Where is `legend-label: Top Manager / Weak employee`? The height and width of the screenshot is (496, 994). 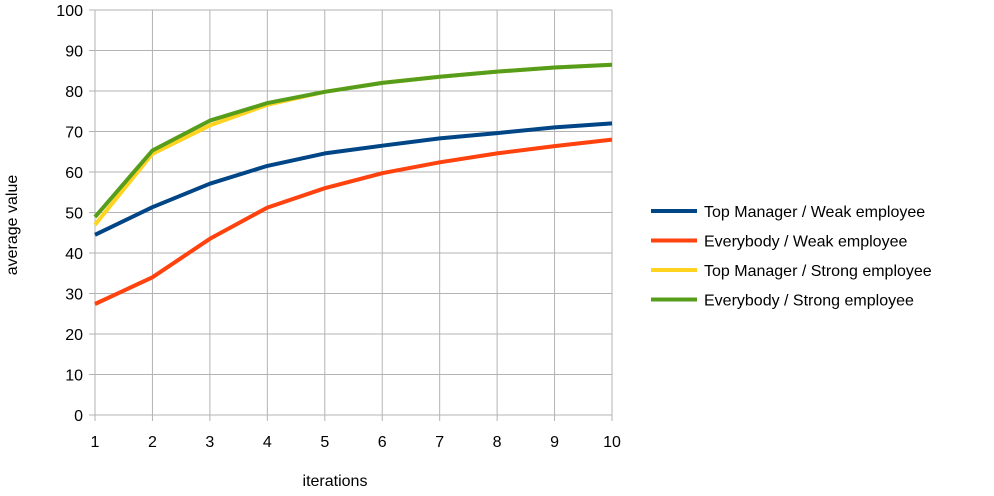 legend-label: Top Manager / Weak employee is located at coordinates (814, 212).